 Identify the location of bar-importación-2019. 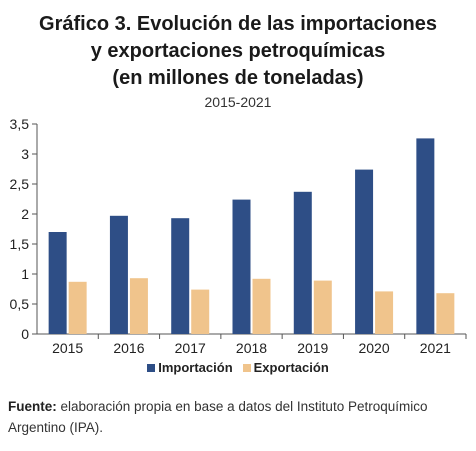
(302, 262).